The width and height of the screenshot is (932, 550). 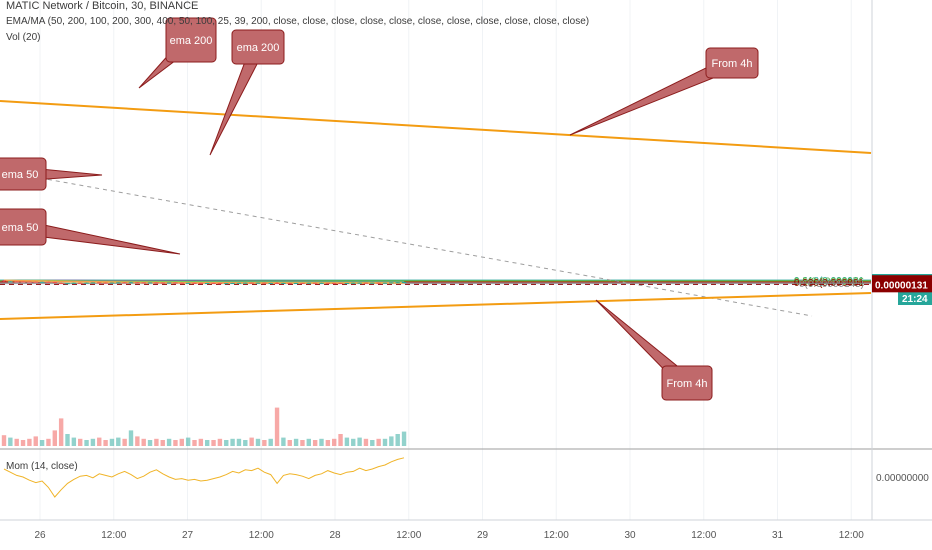 I want to click on callout-from4h-lower-box, so click(x=687, y=383).